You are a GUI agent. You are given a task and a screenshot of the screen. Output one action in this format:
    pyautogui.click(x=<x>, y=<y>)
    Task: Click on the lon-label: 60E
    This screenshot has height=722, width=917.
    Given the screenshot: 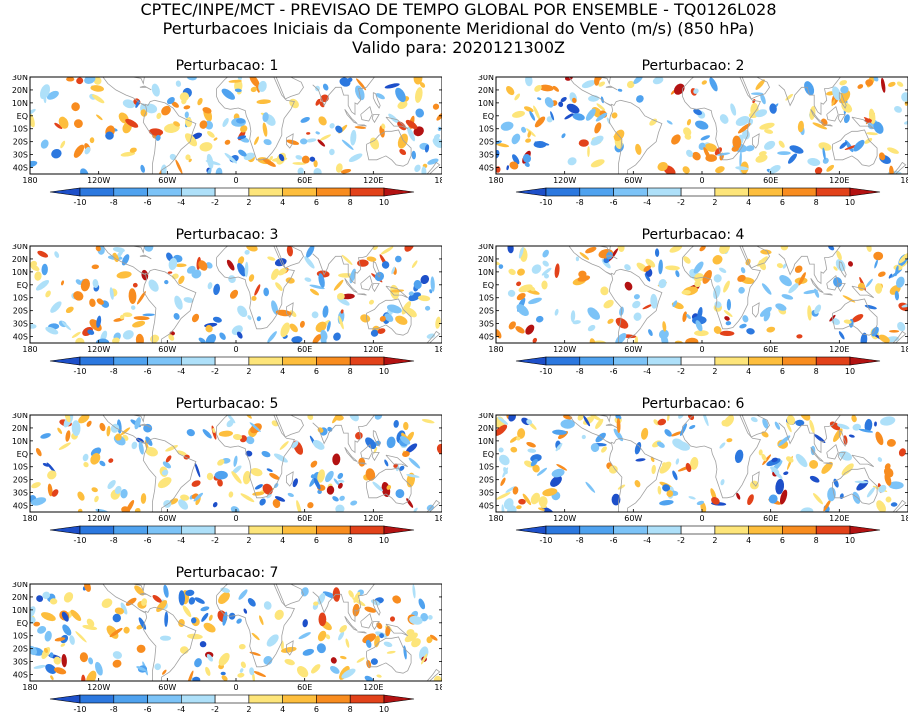 What is the action you would take?
    pyautogui.click(x=770, y=179)
    